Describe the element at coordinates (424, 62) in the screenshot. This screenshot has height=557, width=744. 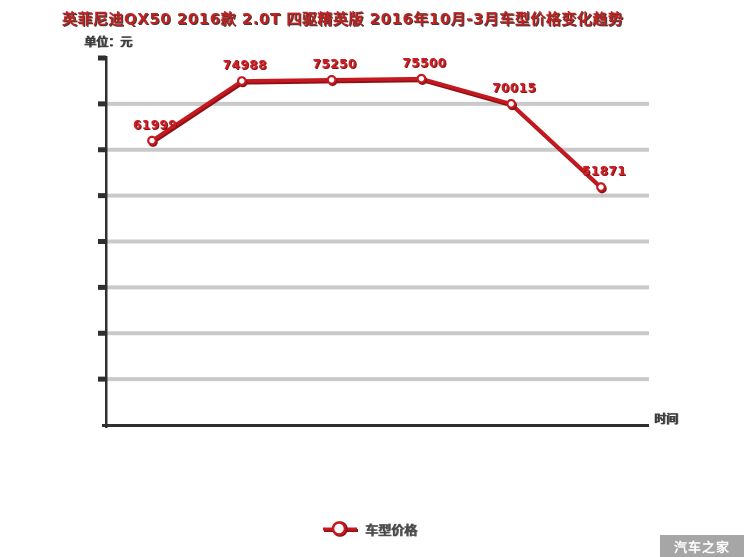
I see `point-label: 75500` at that location.